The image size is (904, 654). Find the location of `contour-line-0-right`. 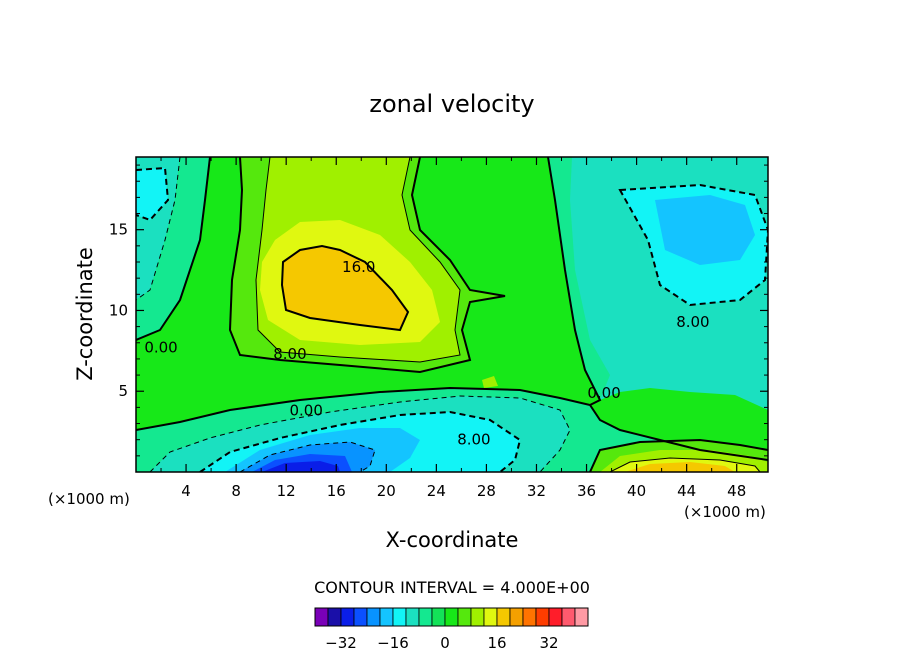

contour-line-0-right is located at coordinates (574, 281).